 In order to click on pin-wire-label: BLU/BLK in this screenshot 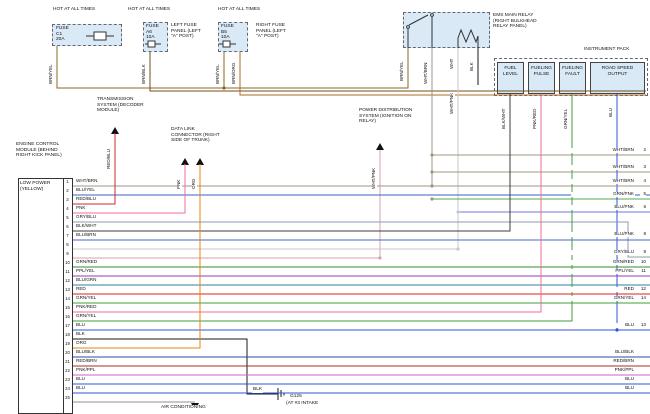, I will do `click(85, 352)`.